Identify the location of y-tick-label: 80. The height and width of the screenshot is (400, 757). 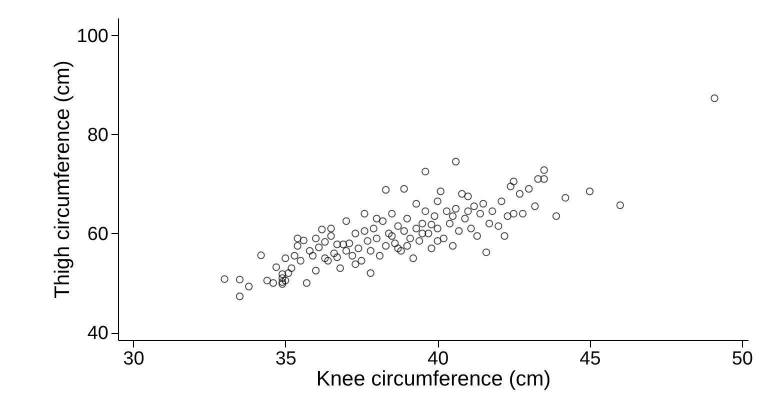
(97, 135).